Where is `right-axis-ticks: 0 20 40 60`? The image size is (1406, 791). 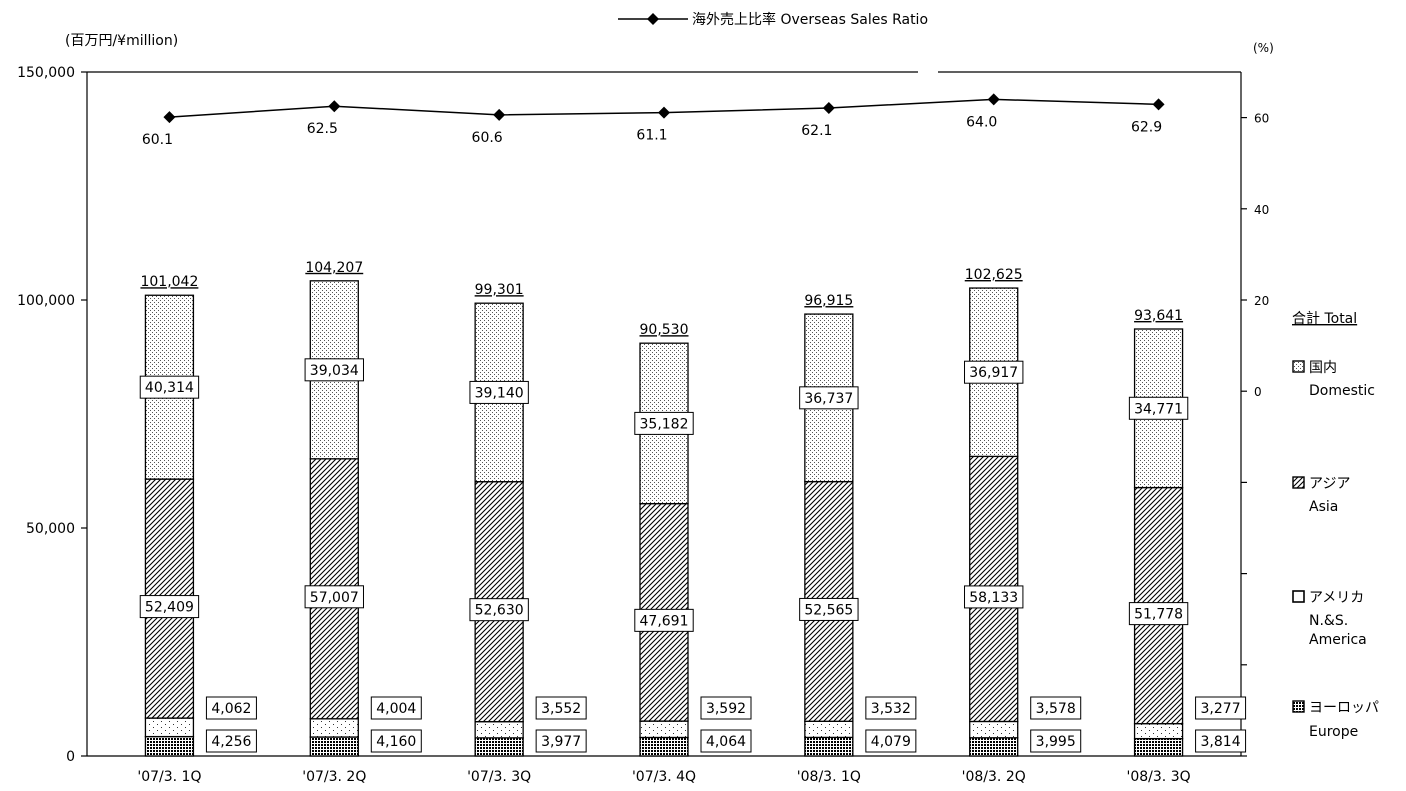
right-axis-ticks: 0 20 40 60 is located at coordinates (1255, 434).